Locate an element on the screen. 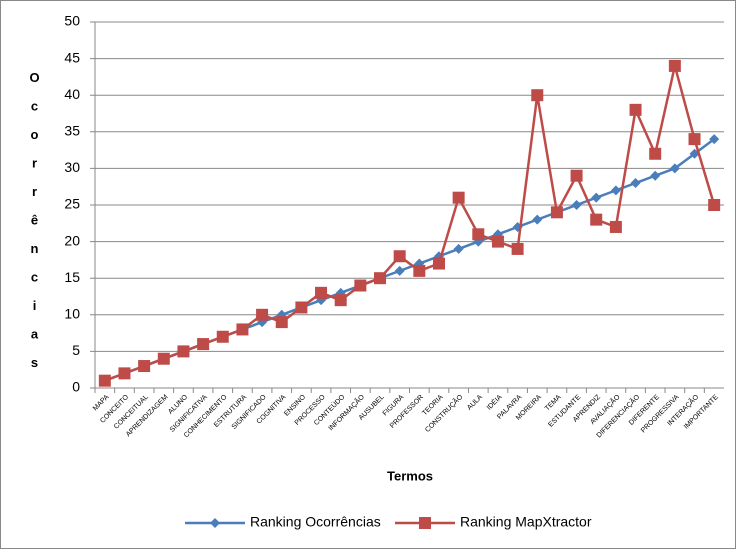 The image size is (736, 549). y-tick-label: 5 is located at coordinates (76, 350).